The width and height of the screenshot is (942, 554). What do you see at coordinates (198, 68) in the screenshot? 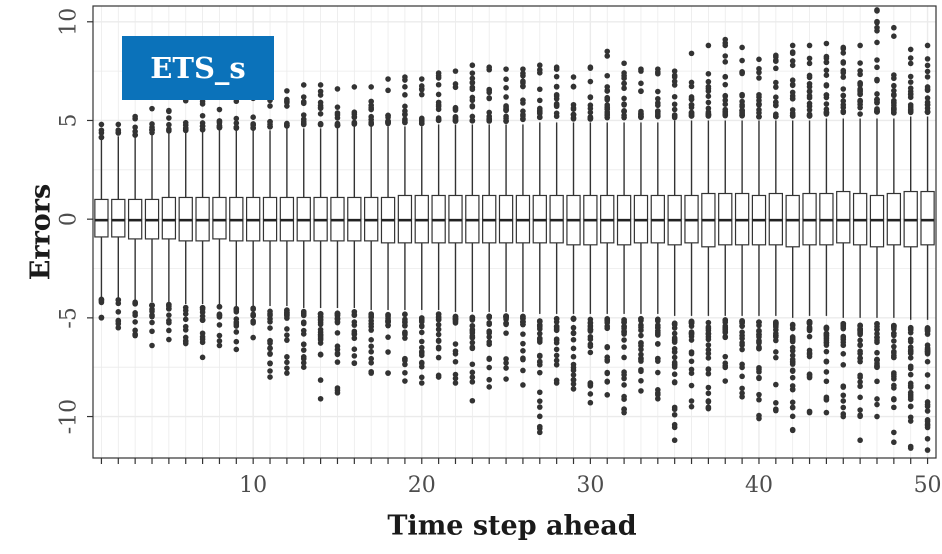
I see `chart-annotation-badge: ETS_s` at bounding box center [198, 68].